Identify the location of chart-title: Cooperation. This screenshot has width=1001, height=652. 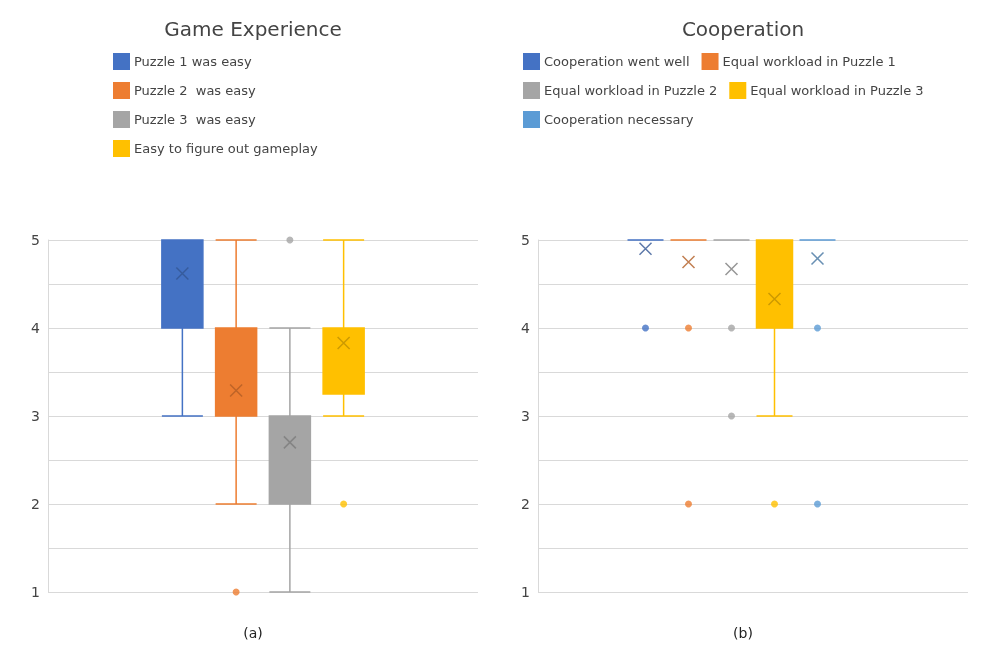
(743, 29).